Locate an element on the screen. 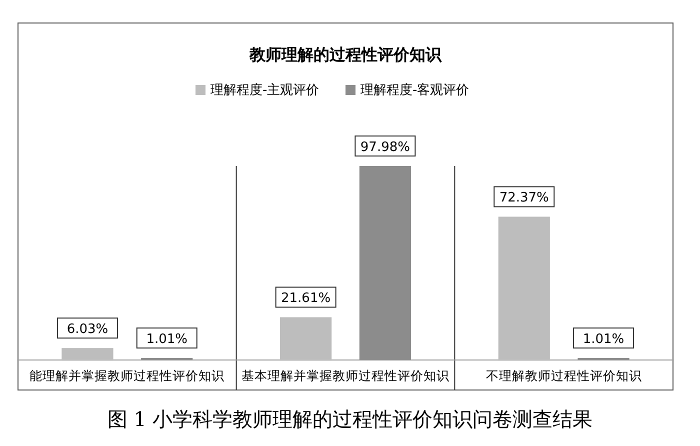  legend-label: 理解程度-主观评价 is located at coordinates (265, 90).